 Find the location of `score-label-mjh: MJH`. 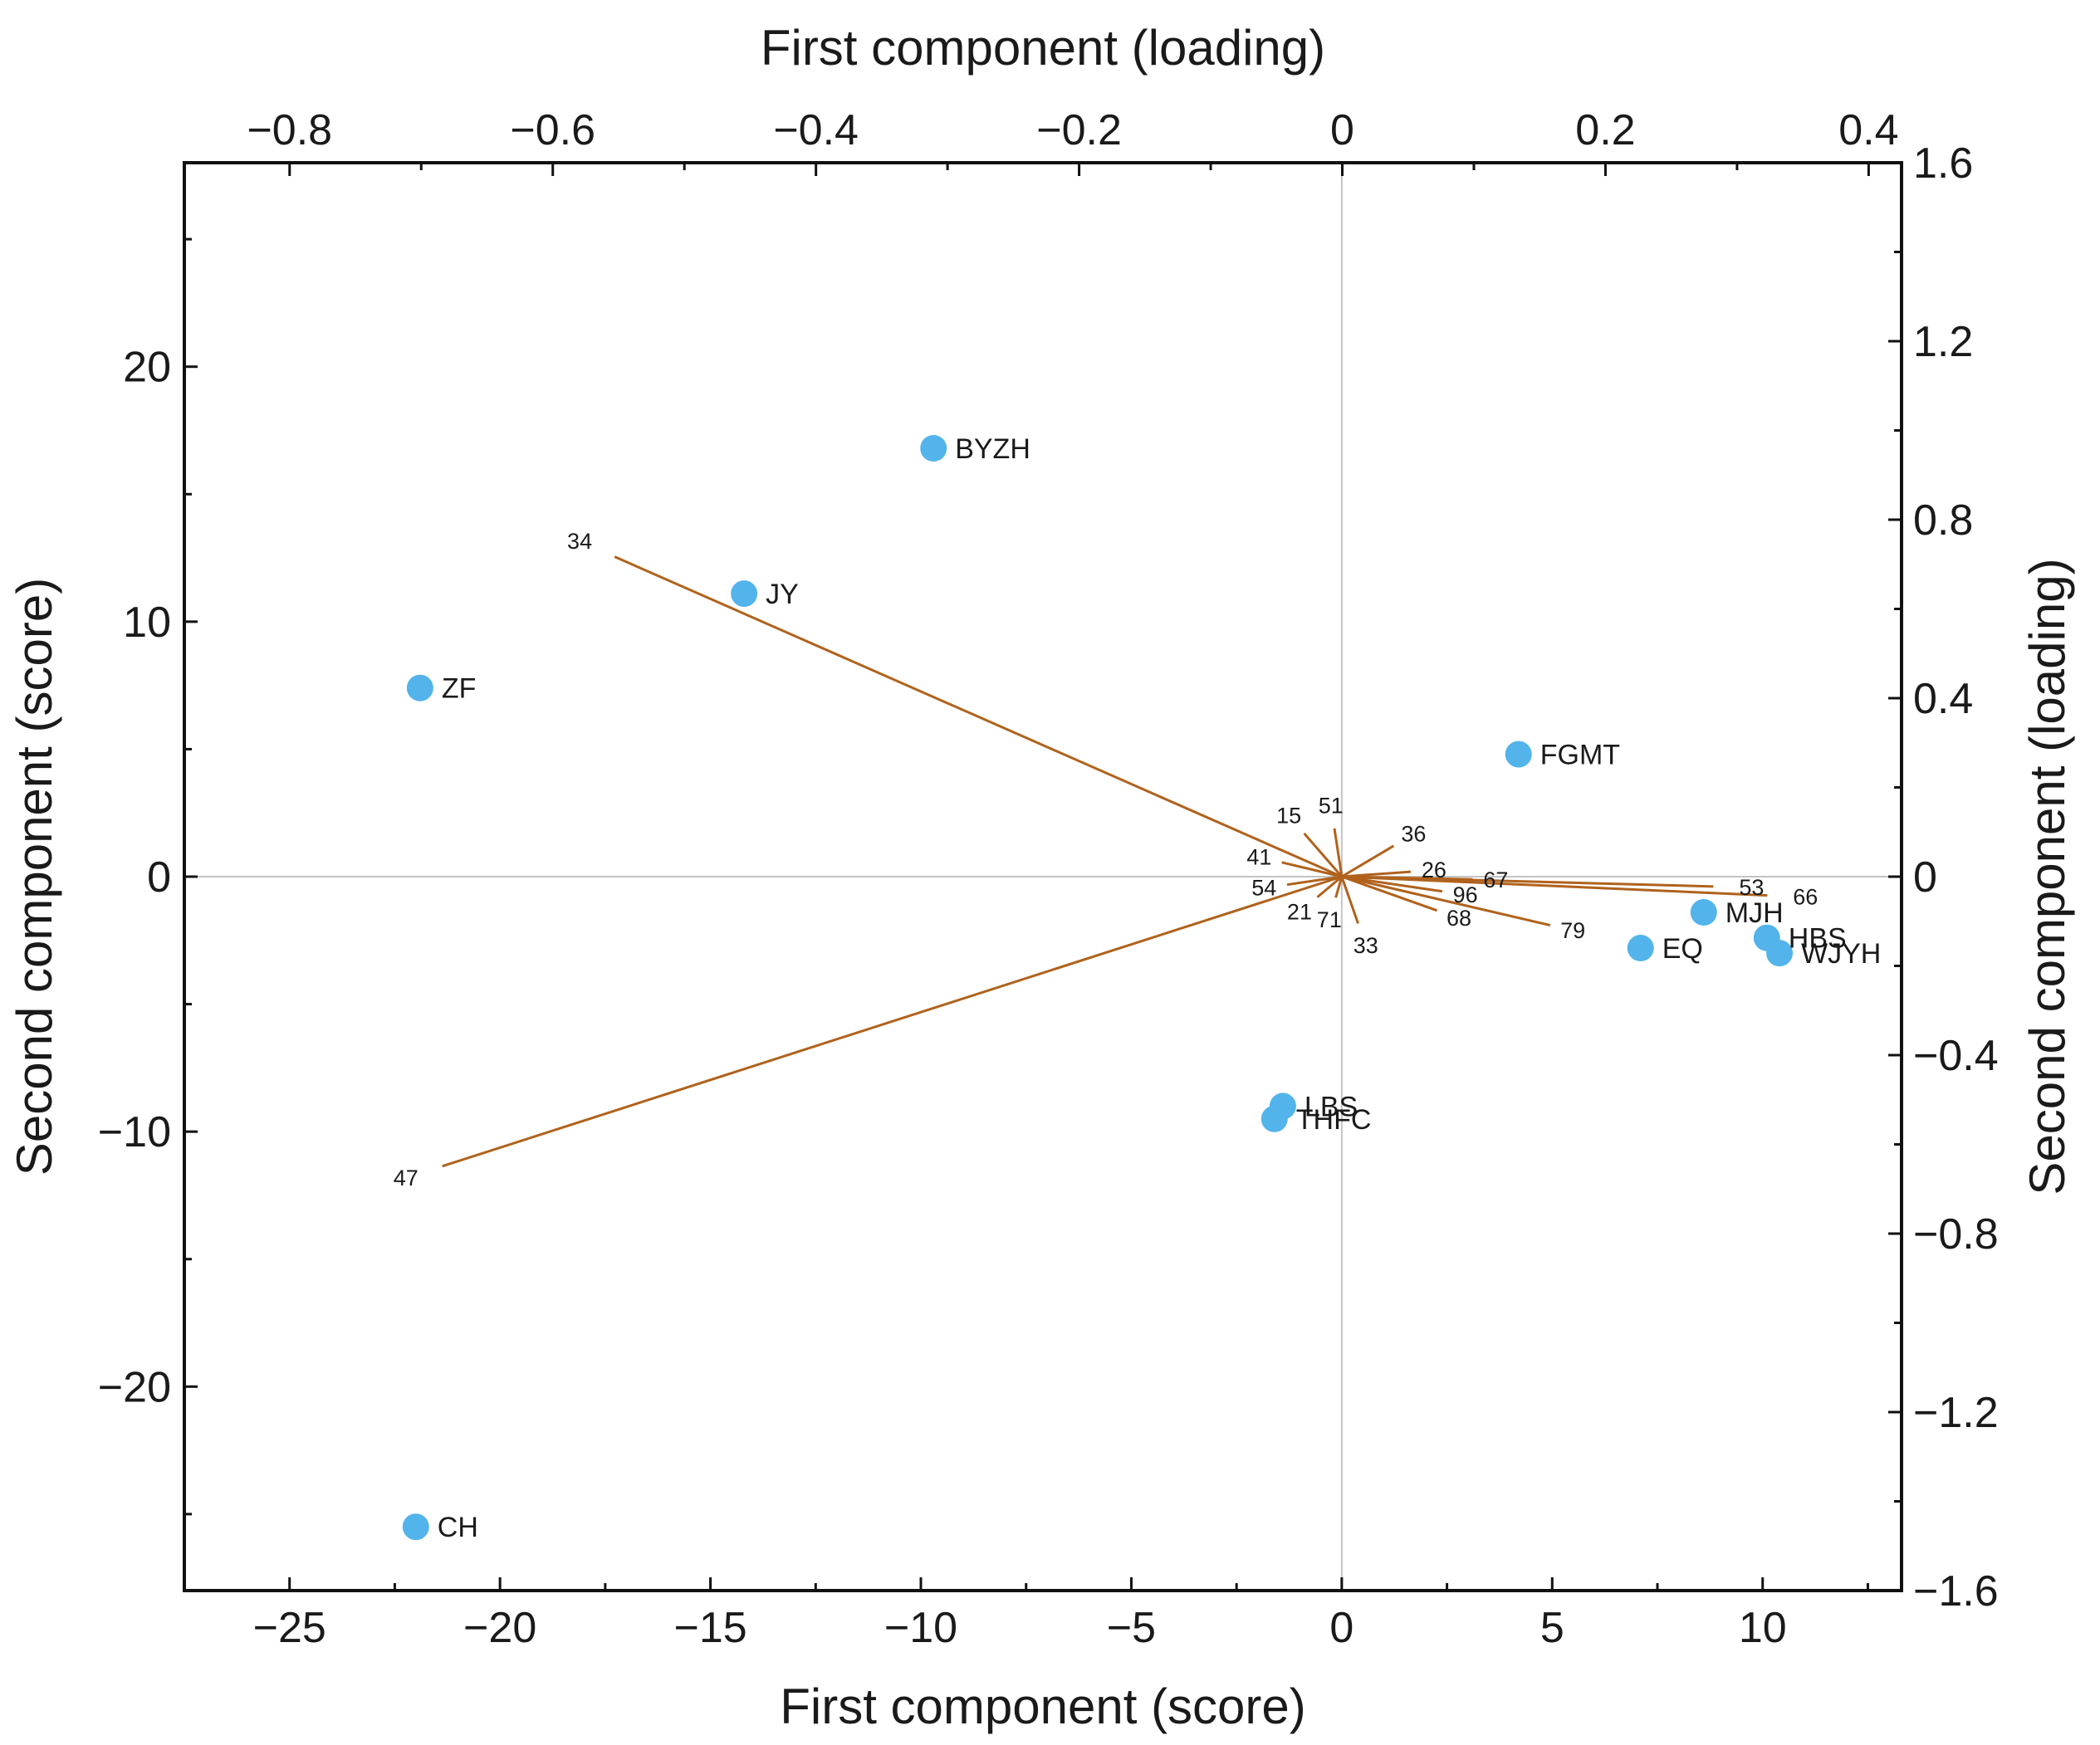

score-label-mjh: MJH is located at coordinates (1755, 913).